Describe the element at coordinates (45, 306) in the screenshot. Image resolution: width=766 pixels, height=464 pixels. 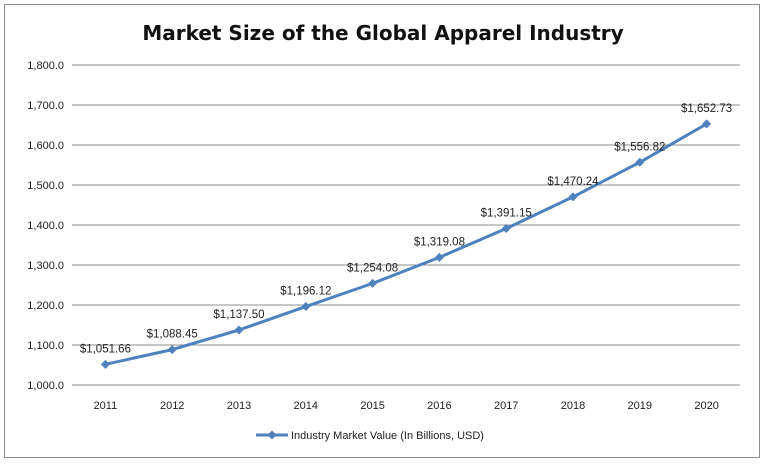
I see `y-tick-label: 1,200.0` at that location.